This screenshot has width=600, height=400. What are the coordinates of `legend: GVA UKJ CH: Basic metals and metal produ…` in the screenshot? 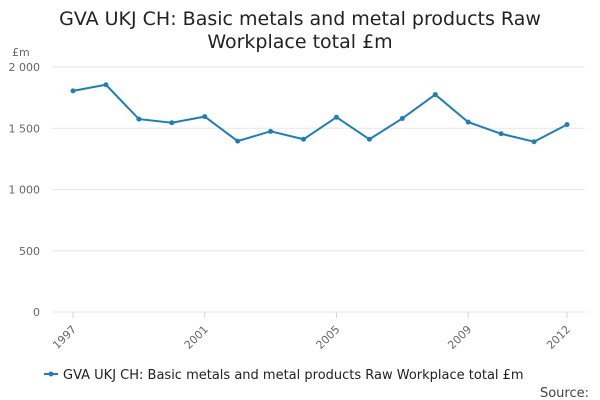 It's located at (284, 375).